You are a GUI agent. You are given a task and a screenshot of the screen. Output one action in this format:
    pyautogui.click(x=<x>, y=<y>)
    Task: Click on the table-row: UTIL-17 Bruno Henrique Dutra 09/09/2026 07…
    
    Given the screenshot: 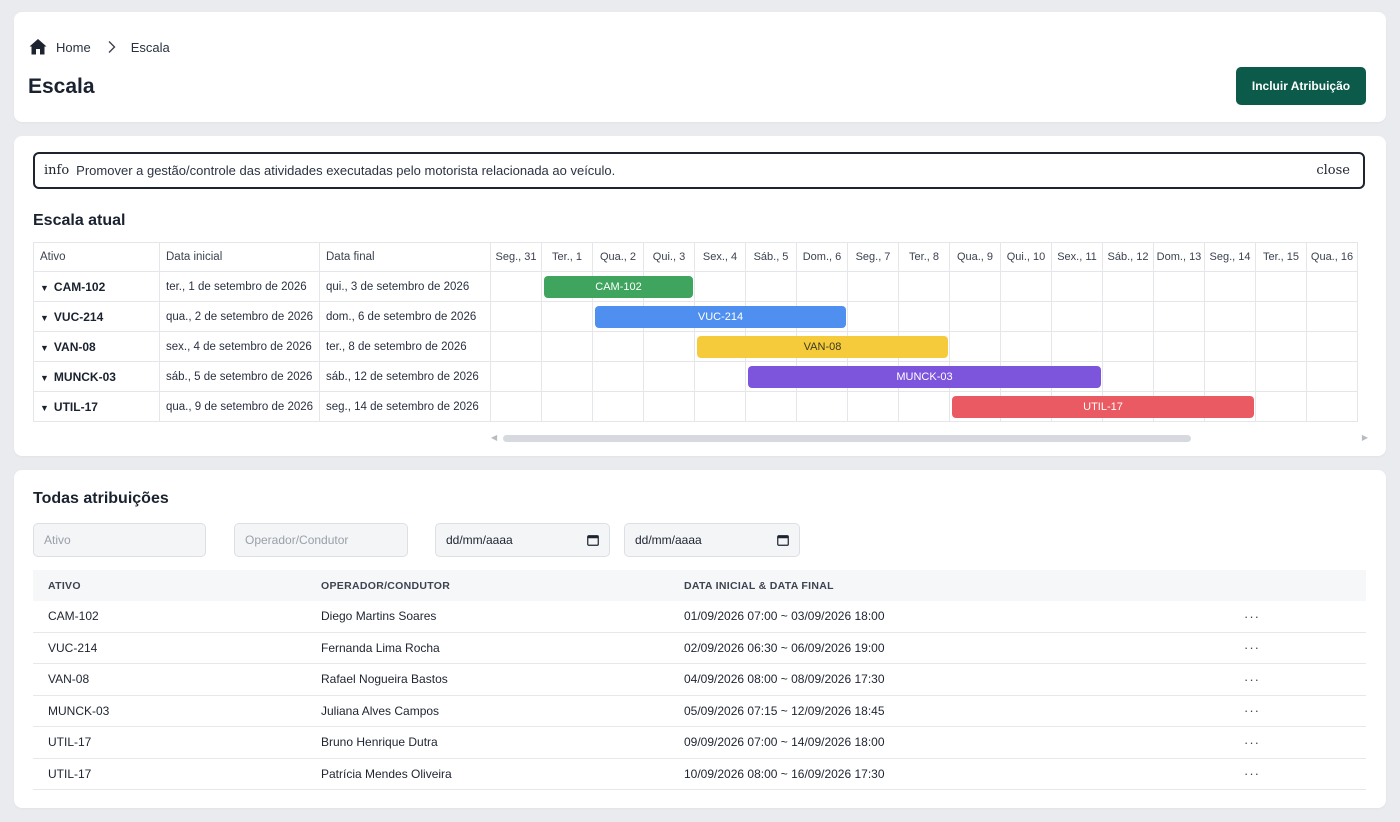 What is the action you would take?
    pyautogui.click(x=699, y=743)
    